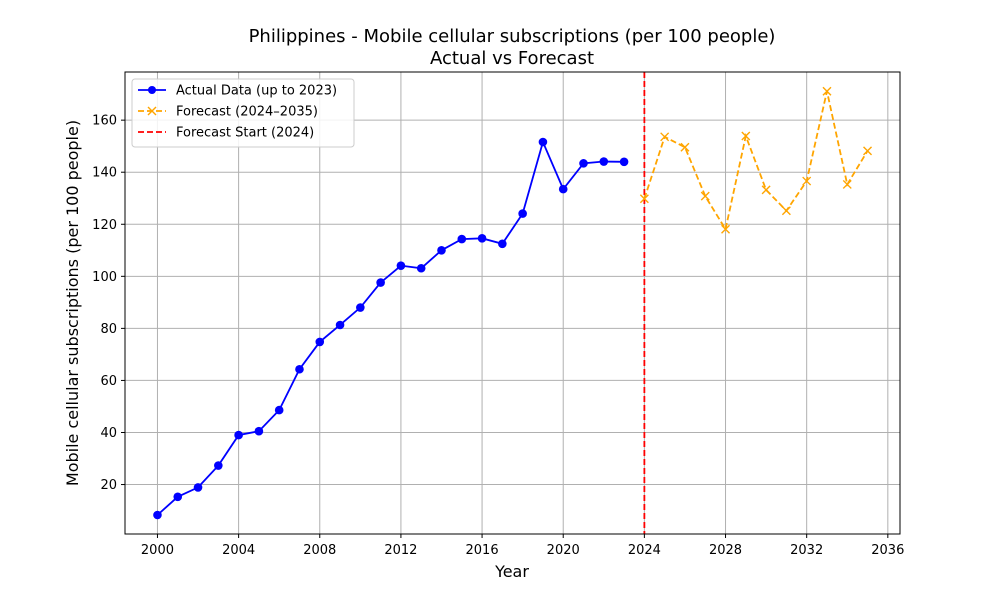 The image size is (1000, 600). What do you see at coordinates (256, 91) in the screenshot?
I see `legend-actual-label: Actual Data (up to 2023)` at bounding box center [256, 91].